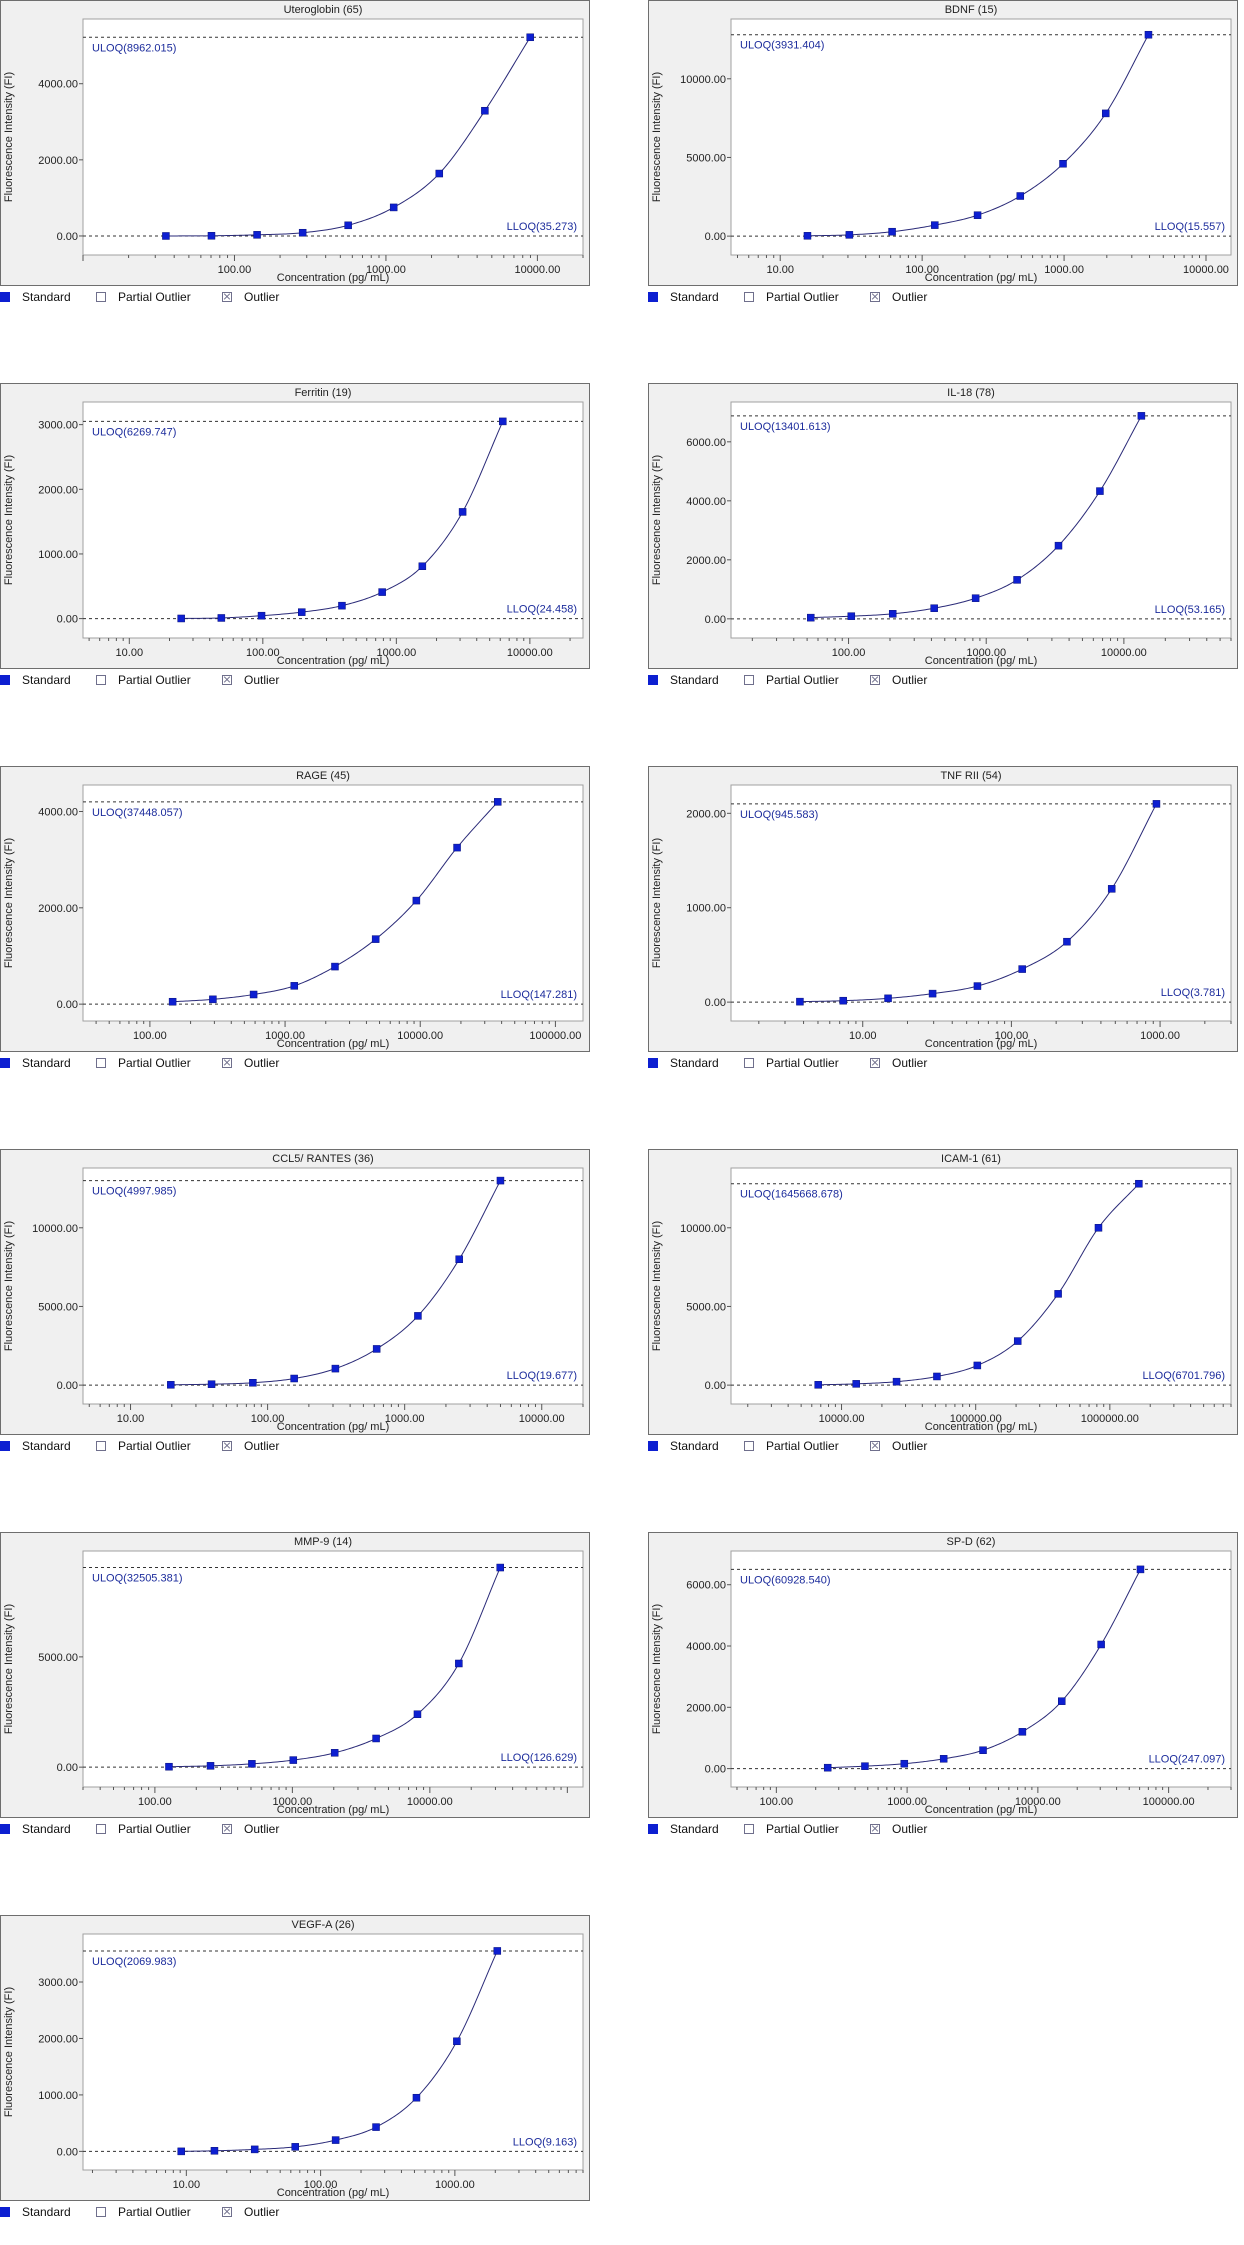 Image resolution: width=1244 pixels, height=2245 pixels. What do you see at coordinates (1190, 610) in the screenshot?
I see `lloq-label: LLOQ(53.165)` at bounding box center [1190, 610].